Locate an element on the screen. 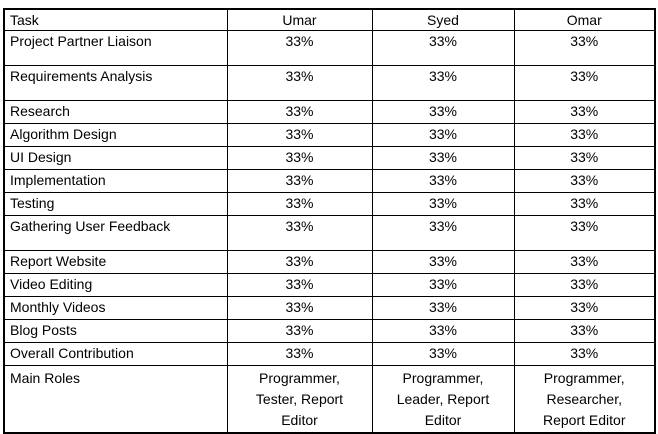  table-row: Report Website 33% 33% 33% is located at coordinates (329, 262).